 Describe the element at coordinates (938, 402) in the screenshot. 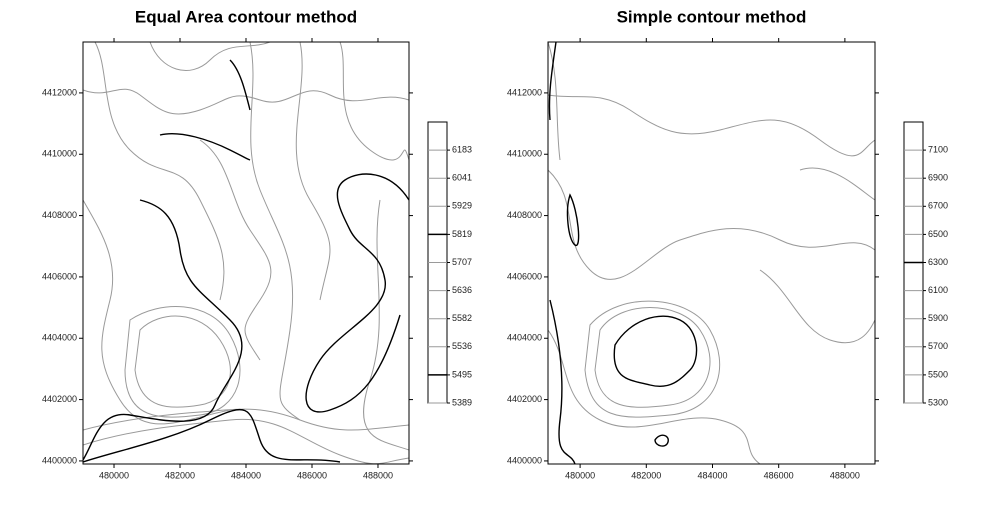

I see `colorbar-label: 5300` at that location.